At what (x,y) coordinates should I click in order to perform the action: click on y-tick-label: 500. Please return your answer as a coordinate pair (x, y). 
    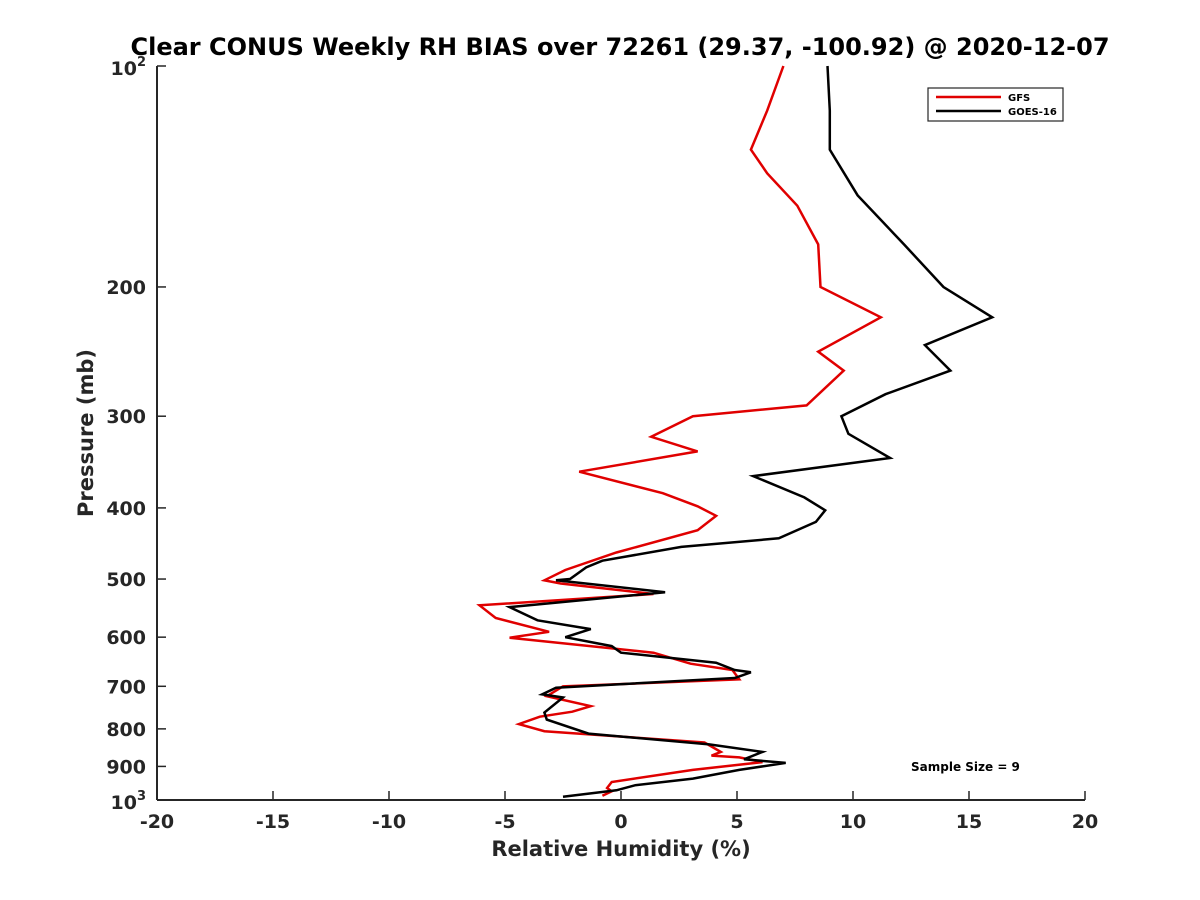
    Looking at the image, I should click on (126, 580).